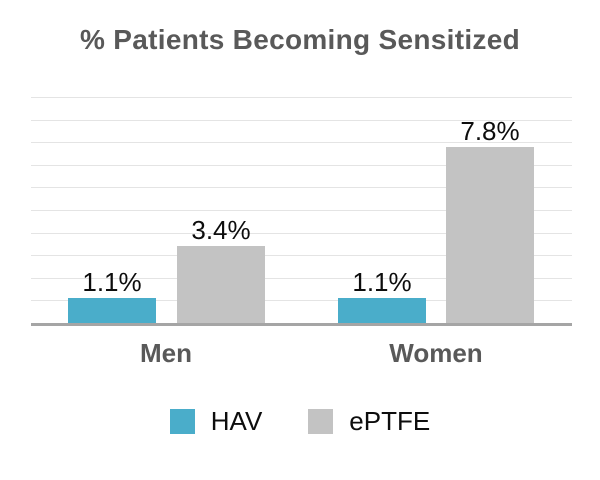 Image resolution: width=600 pixels, height=480 pixels. Describe the element at coordinates (300, 421) in the screenshot. I see `legend: HAV ePTFE` at that location.